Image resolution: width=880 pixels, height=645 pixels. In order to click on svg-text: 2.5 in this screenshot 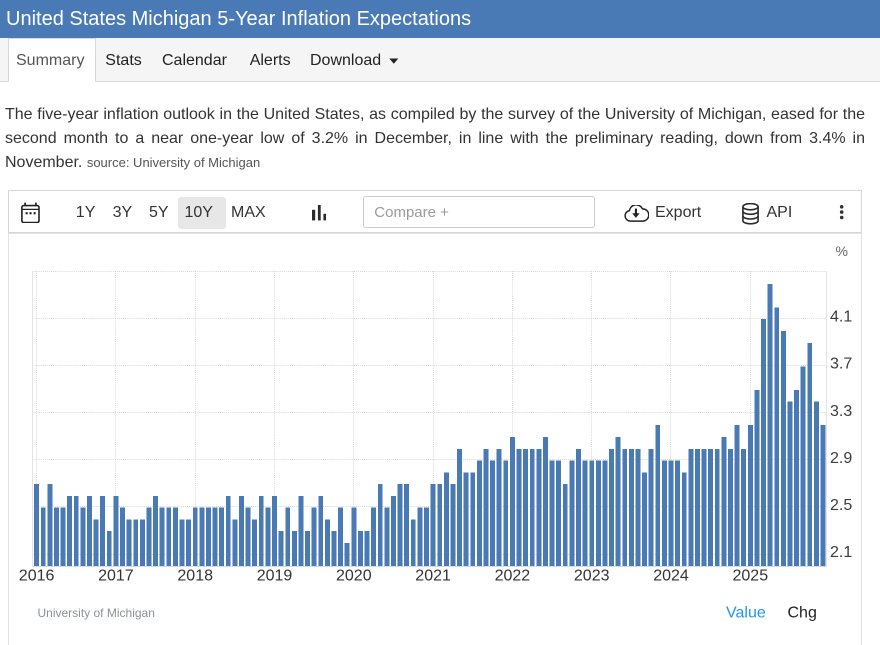, I will do `click(841, 505)`.